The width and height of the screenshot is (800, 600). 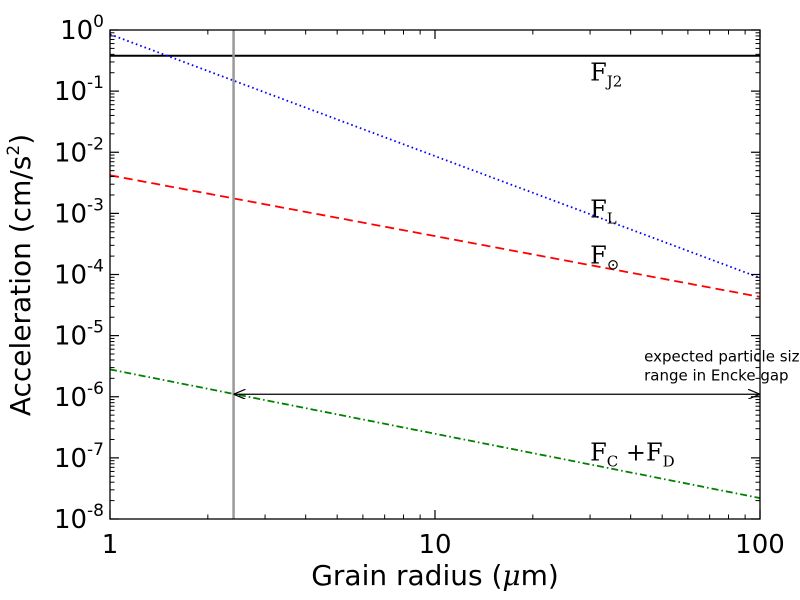 What do you see at coordinates (110, 545) in the screenshot?
I see `x-tick-label: 1` at bounding box center [110, 545].